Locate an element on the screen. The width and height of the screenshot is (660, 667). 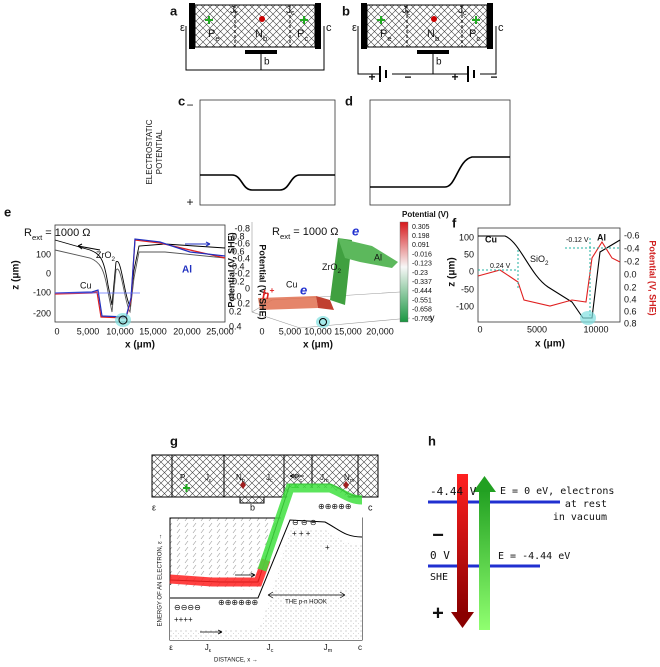
label: -4.44 V is located at coordinates (453, 491).